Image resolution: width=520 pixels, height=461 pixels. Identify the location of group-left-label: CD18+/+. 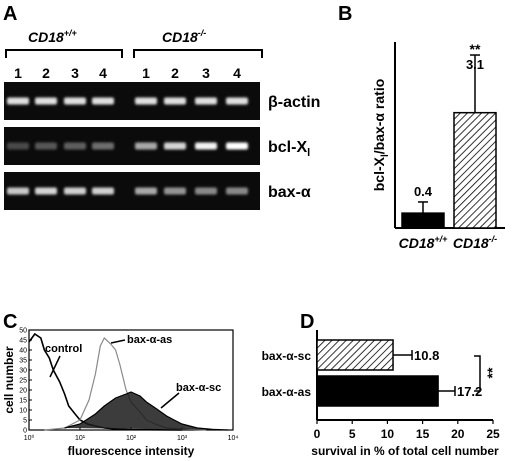
(53, 36).